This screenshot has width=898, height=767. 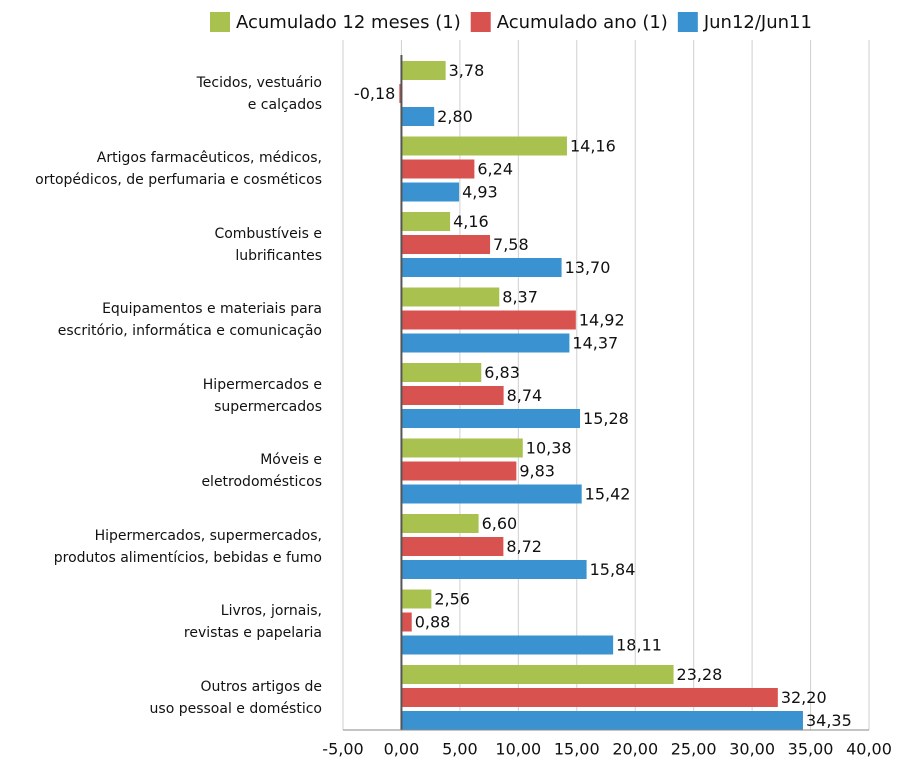 What do you see at coordinates (342, 749) in the screenshot?
I see `x-tick-label: -5,00` at bounding box center [342, 749].